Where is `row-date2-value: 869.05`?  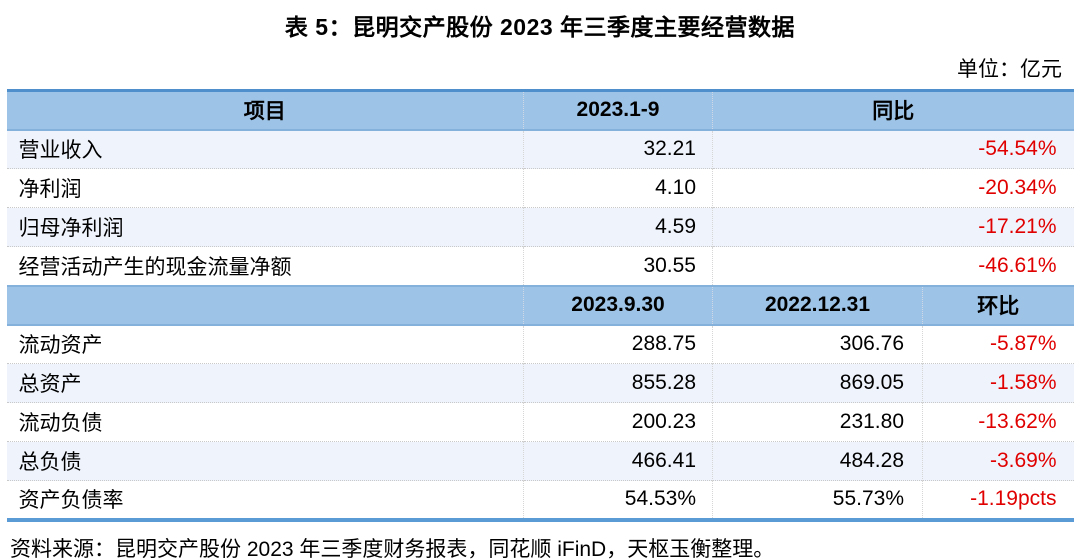 row-date2-value: 869.05 is located at coordinates (817, 383).